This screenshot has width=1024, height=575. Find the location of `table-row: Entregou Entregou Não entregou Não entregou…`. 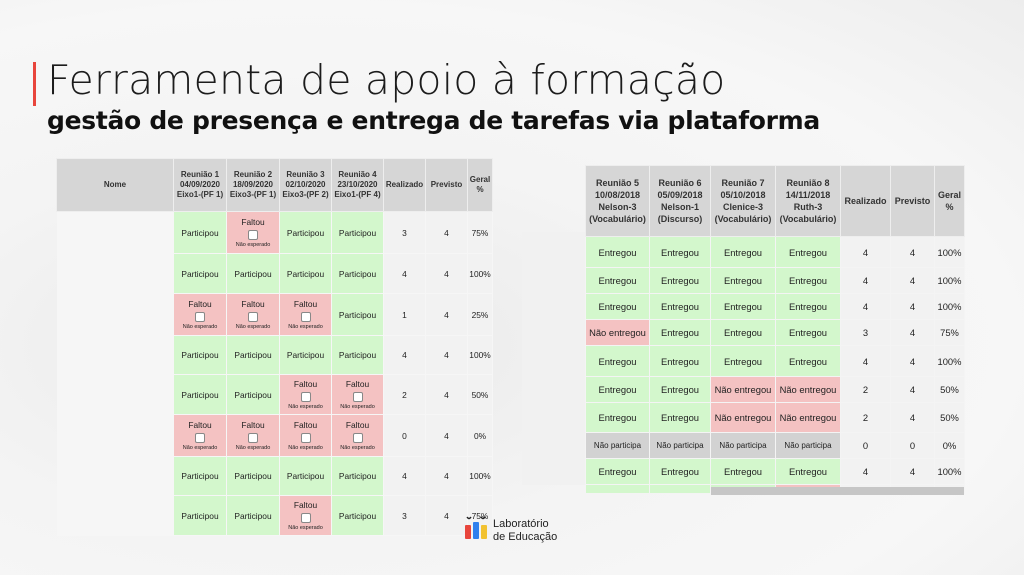

table-row: Entregou Entregou Não entregou Não entregou… is located at coordinates (775, 417).